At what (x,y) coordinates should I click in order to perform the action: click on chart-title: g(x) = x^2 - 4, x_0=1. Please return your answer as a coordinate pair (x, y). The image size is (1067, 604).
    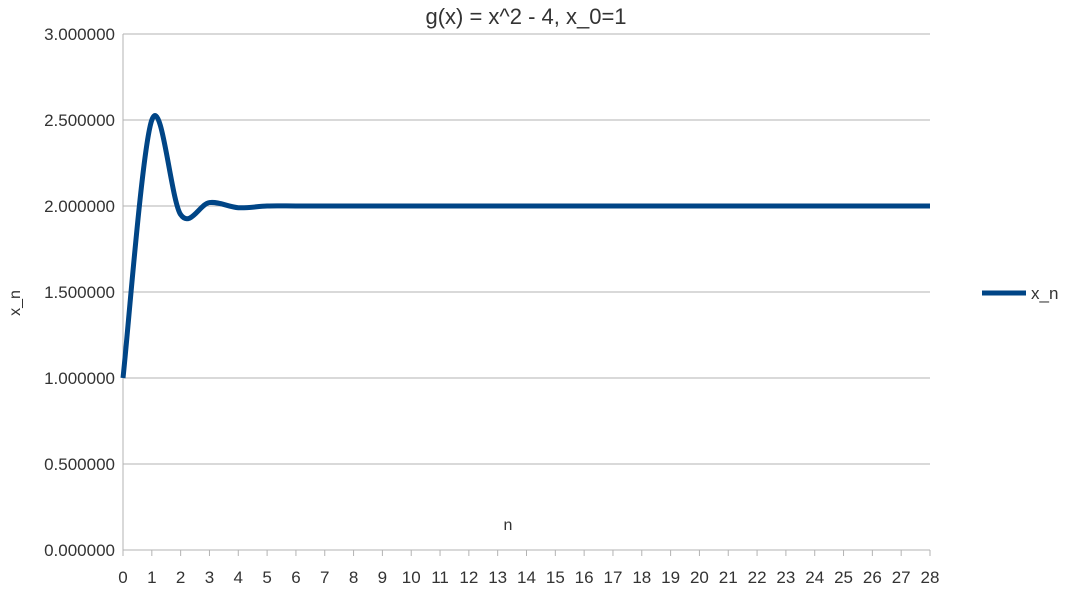
    Looking at the image, I should click on (525, 16).